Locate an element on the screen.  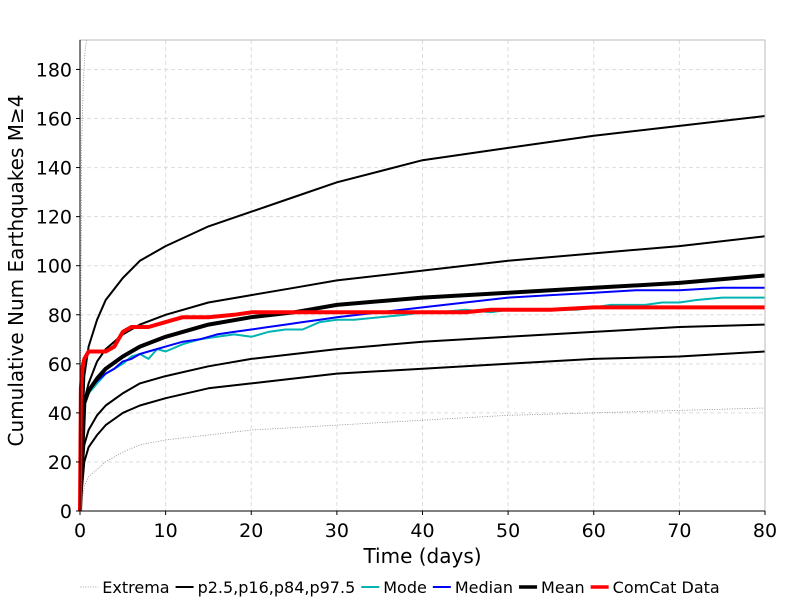
x-axis-ticks: 0 10 20 30 40 50 60 70 80 is located at coordinates (425, 526).